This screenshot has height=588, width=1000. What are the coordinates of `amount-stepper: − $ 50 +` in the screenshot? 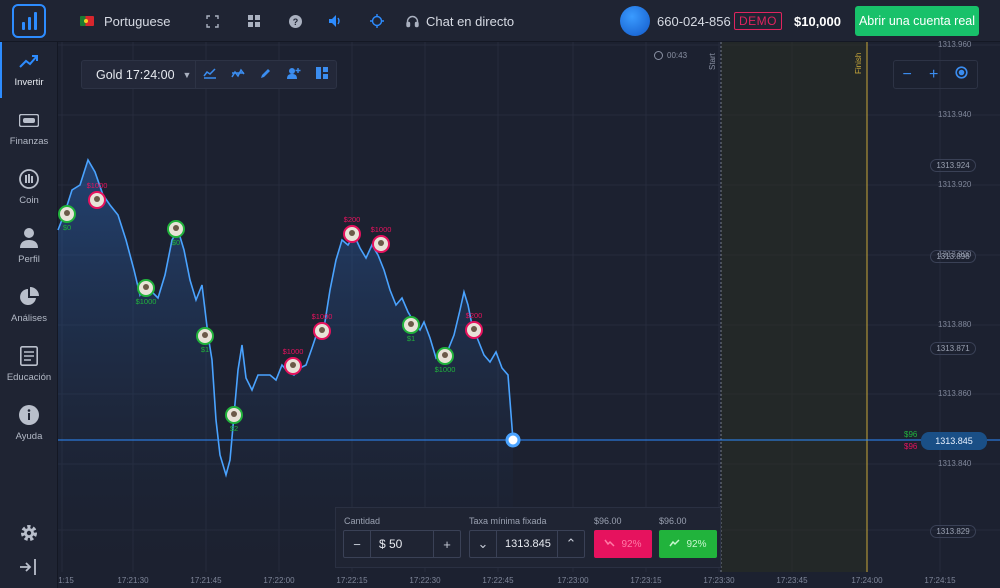 It's located at (402, 544).